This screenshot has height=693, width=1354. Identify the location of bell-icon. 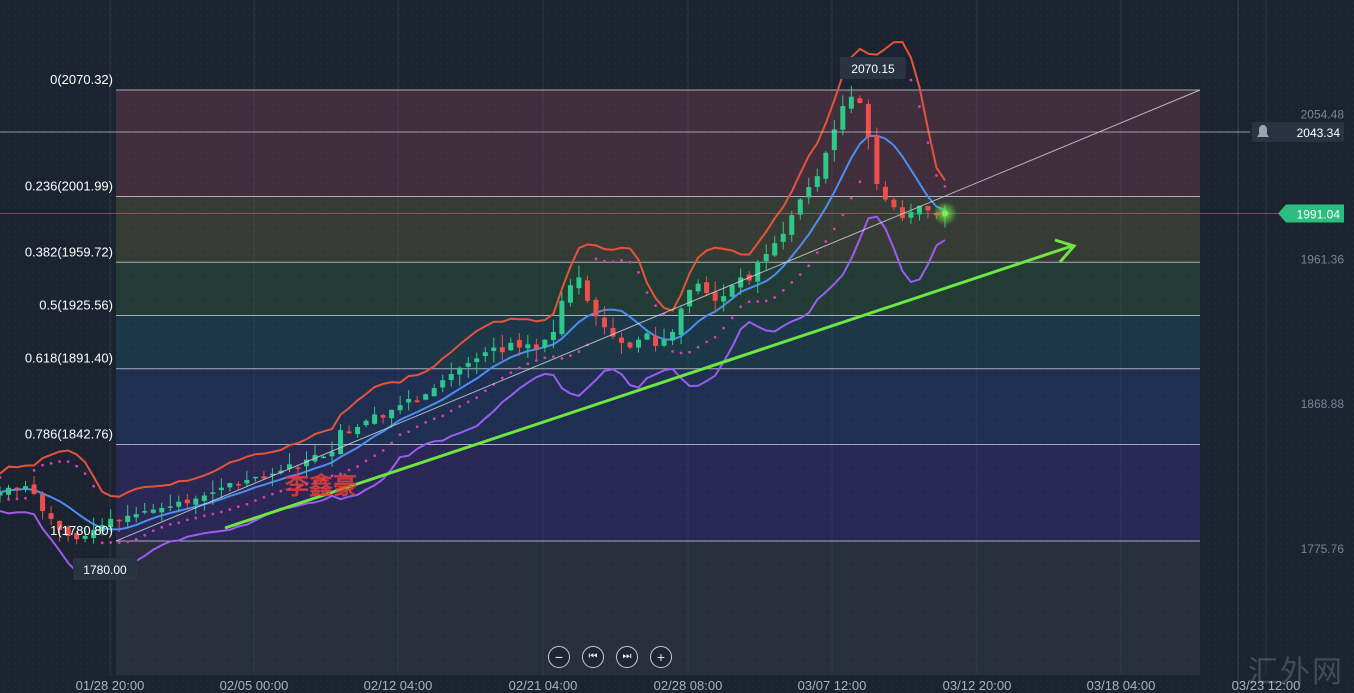
(1263, 131).